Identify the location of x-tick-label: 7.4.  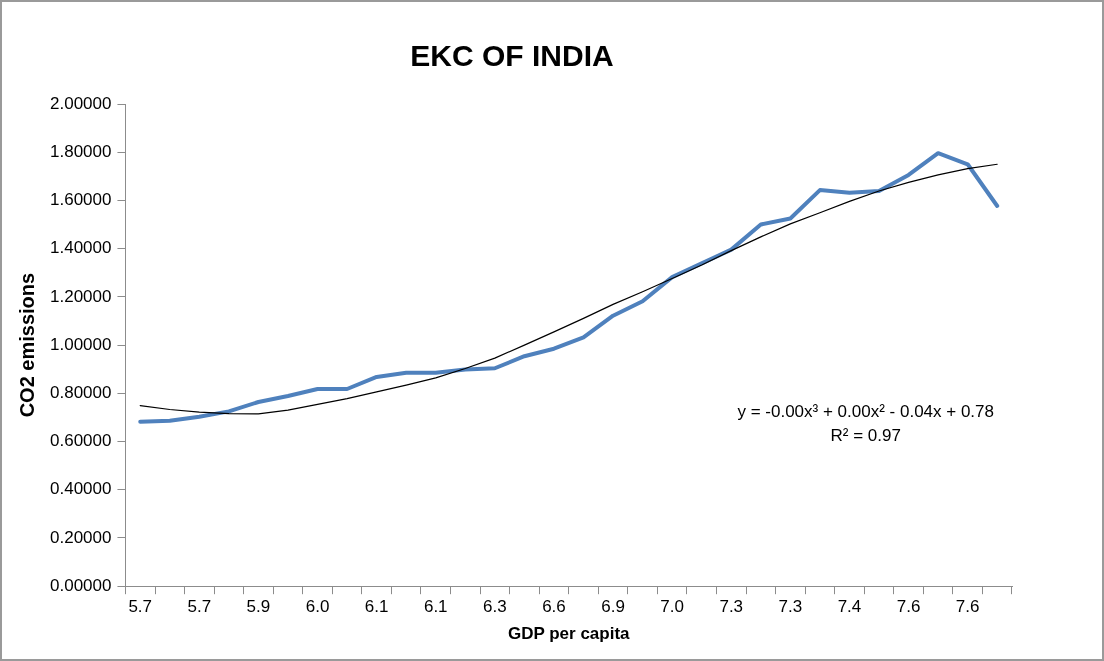
(849, 607).